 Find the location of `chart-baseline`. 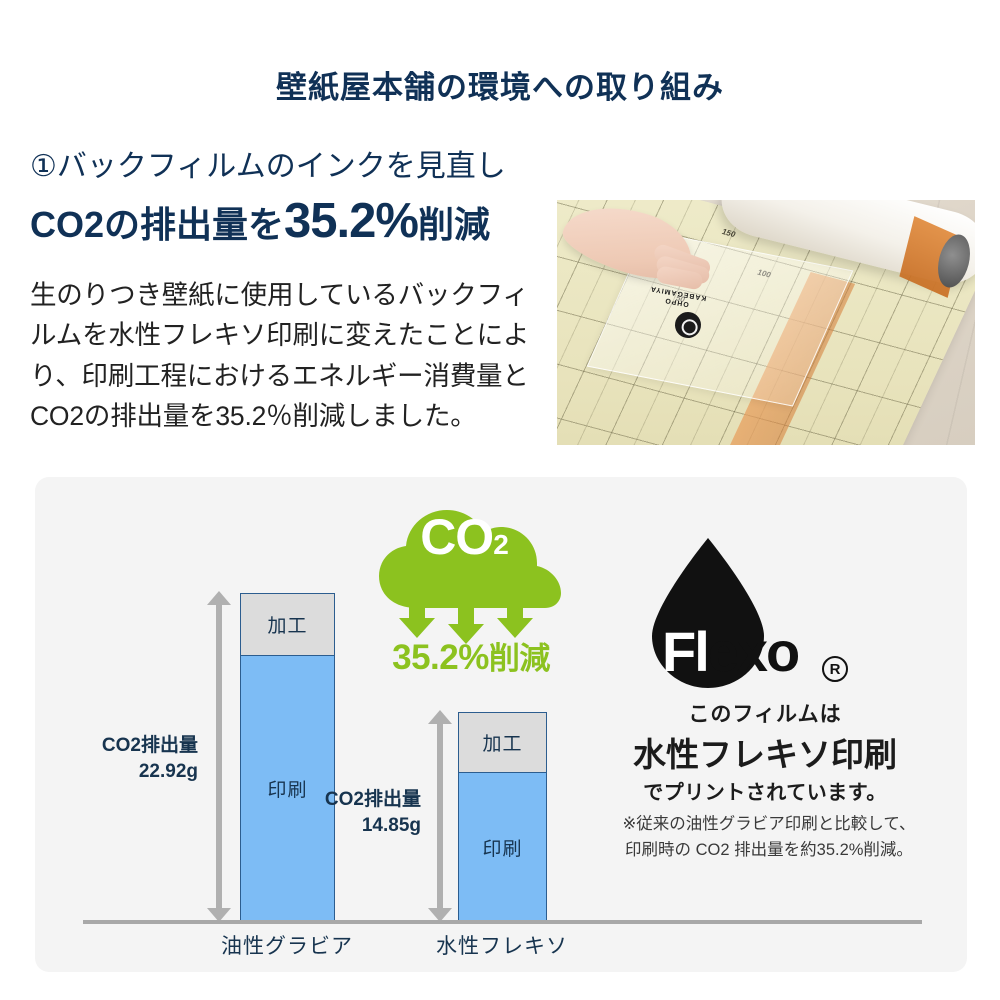

chart-baseline is located at coordinates (502, 922).